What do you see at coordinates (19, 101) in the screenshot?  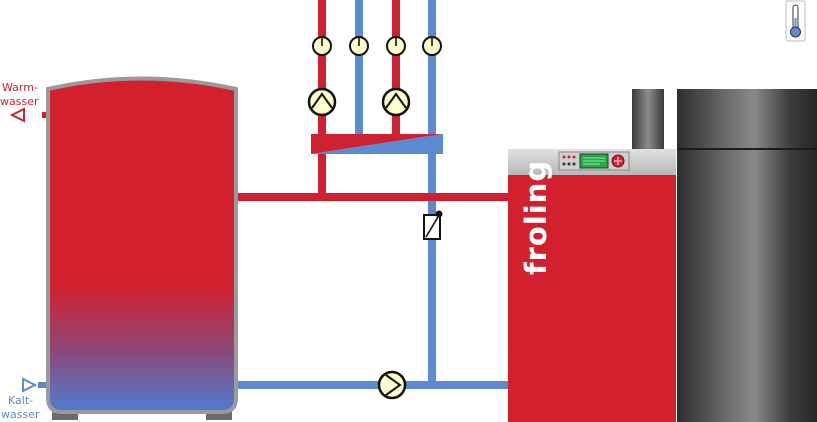 I see `warm-water-label-line2: wasser` at bounding box center [19, 101].